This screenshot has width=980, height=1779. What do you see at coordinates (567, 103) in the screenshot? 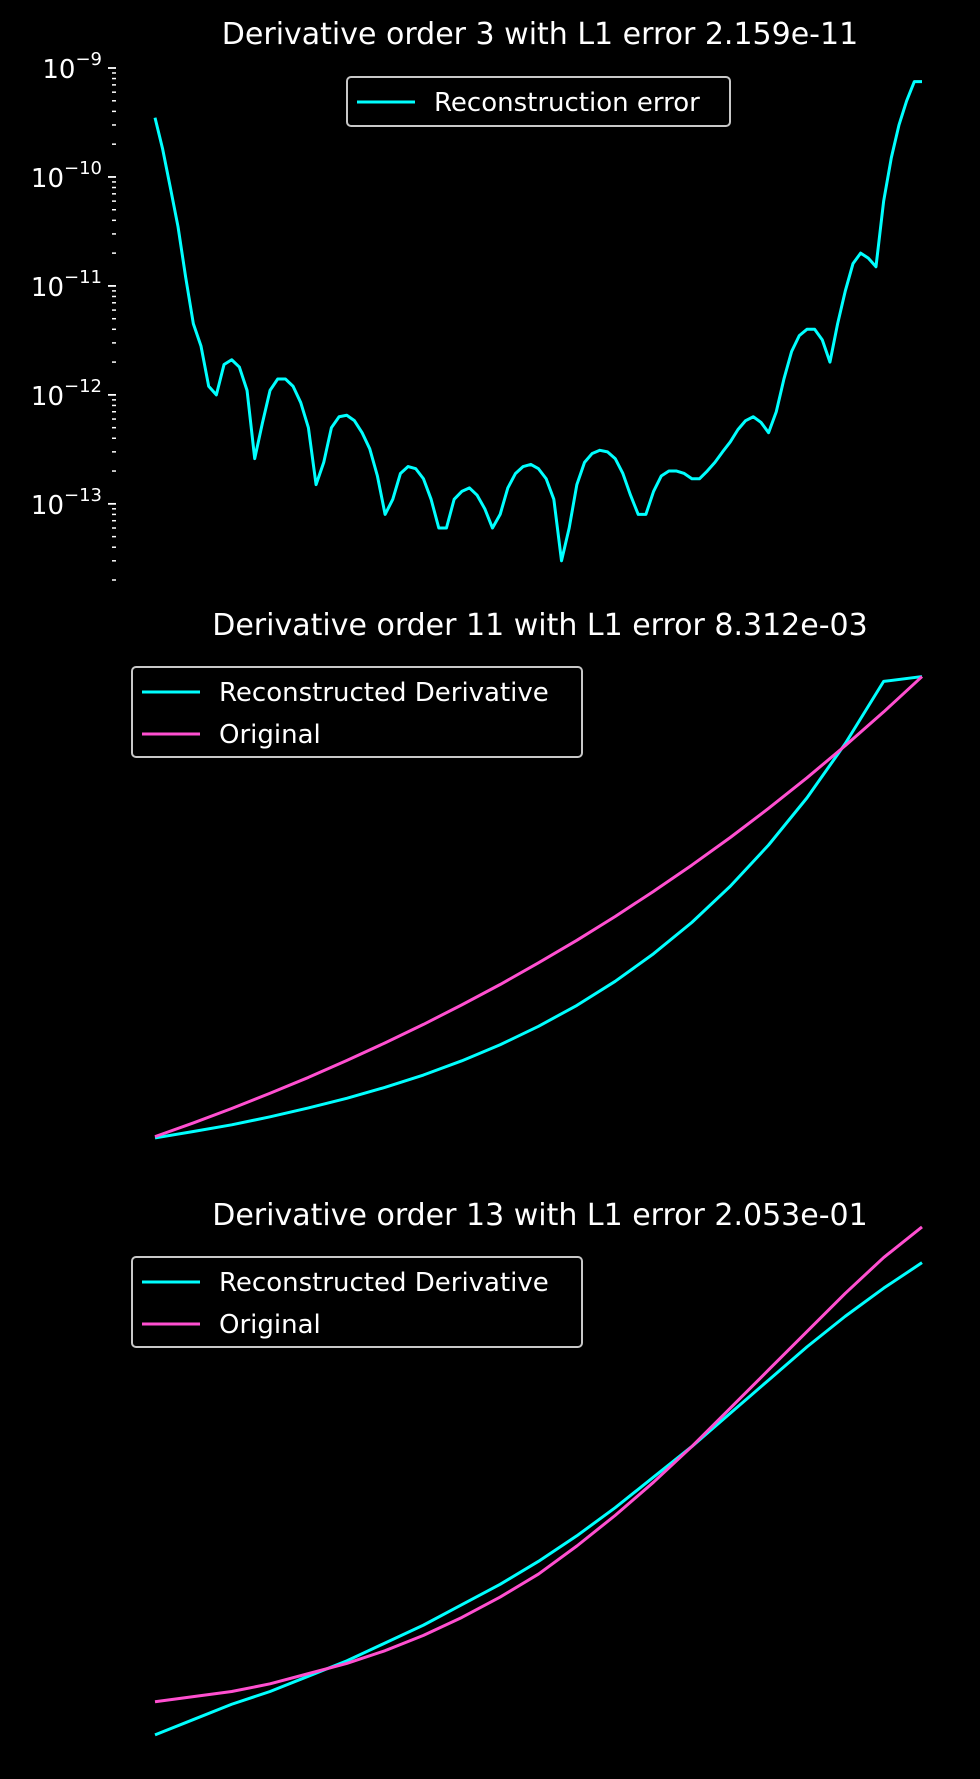
I see `legend-label: Reconstruction error` at bounding box center [567, 103].